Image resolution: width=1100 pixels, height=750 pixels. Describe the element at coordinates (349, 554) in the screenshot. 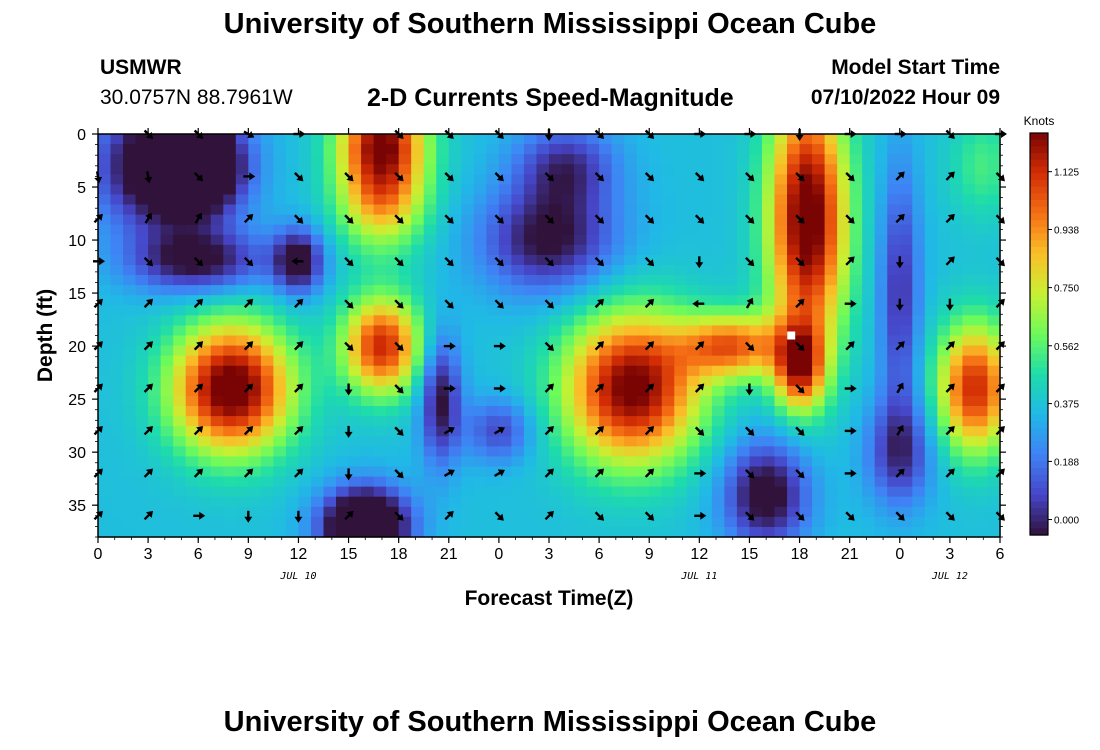

I see `x-tick-label: 15` at that location.